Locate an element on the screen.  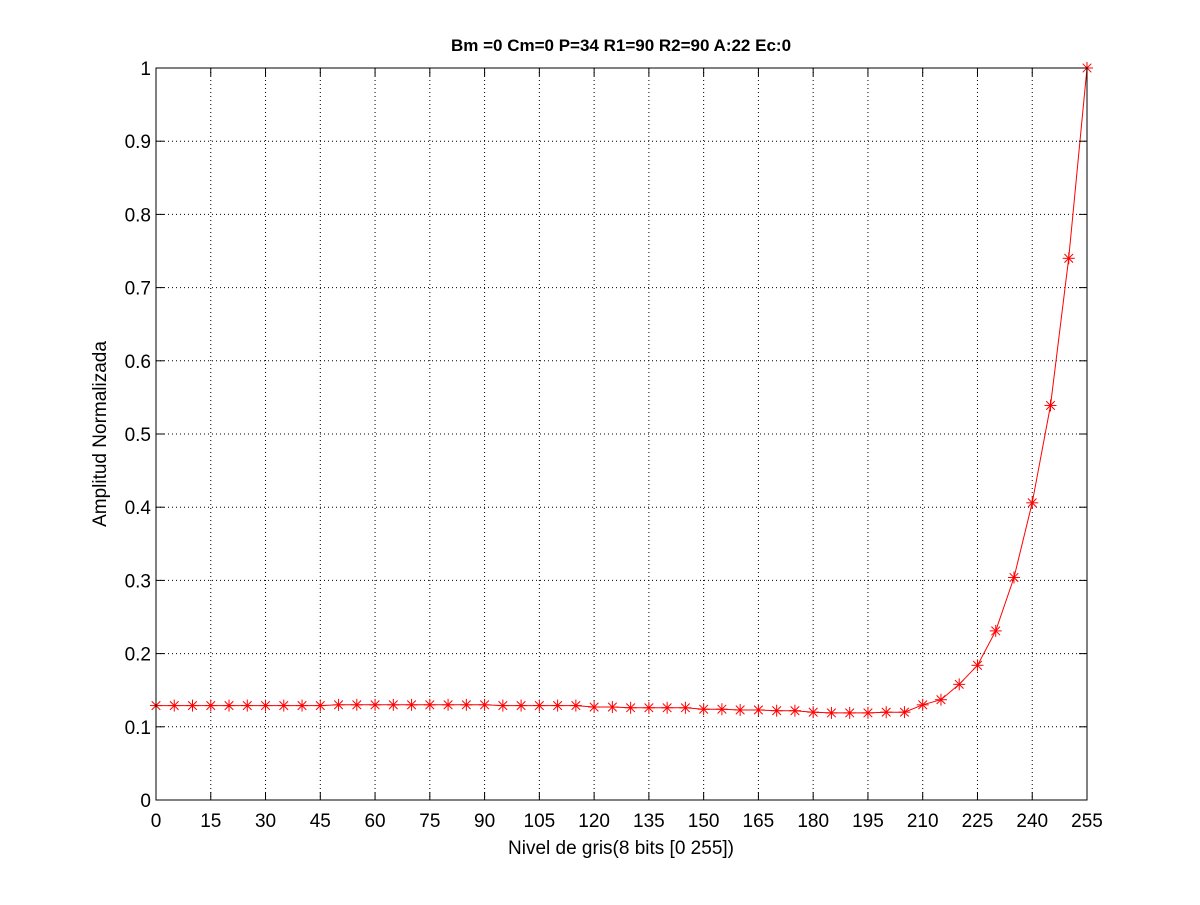
y-tick-label: 1 is located at coordinates (145, 69).